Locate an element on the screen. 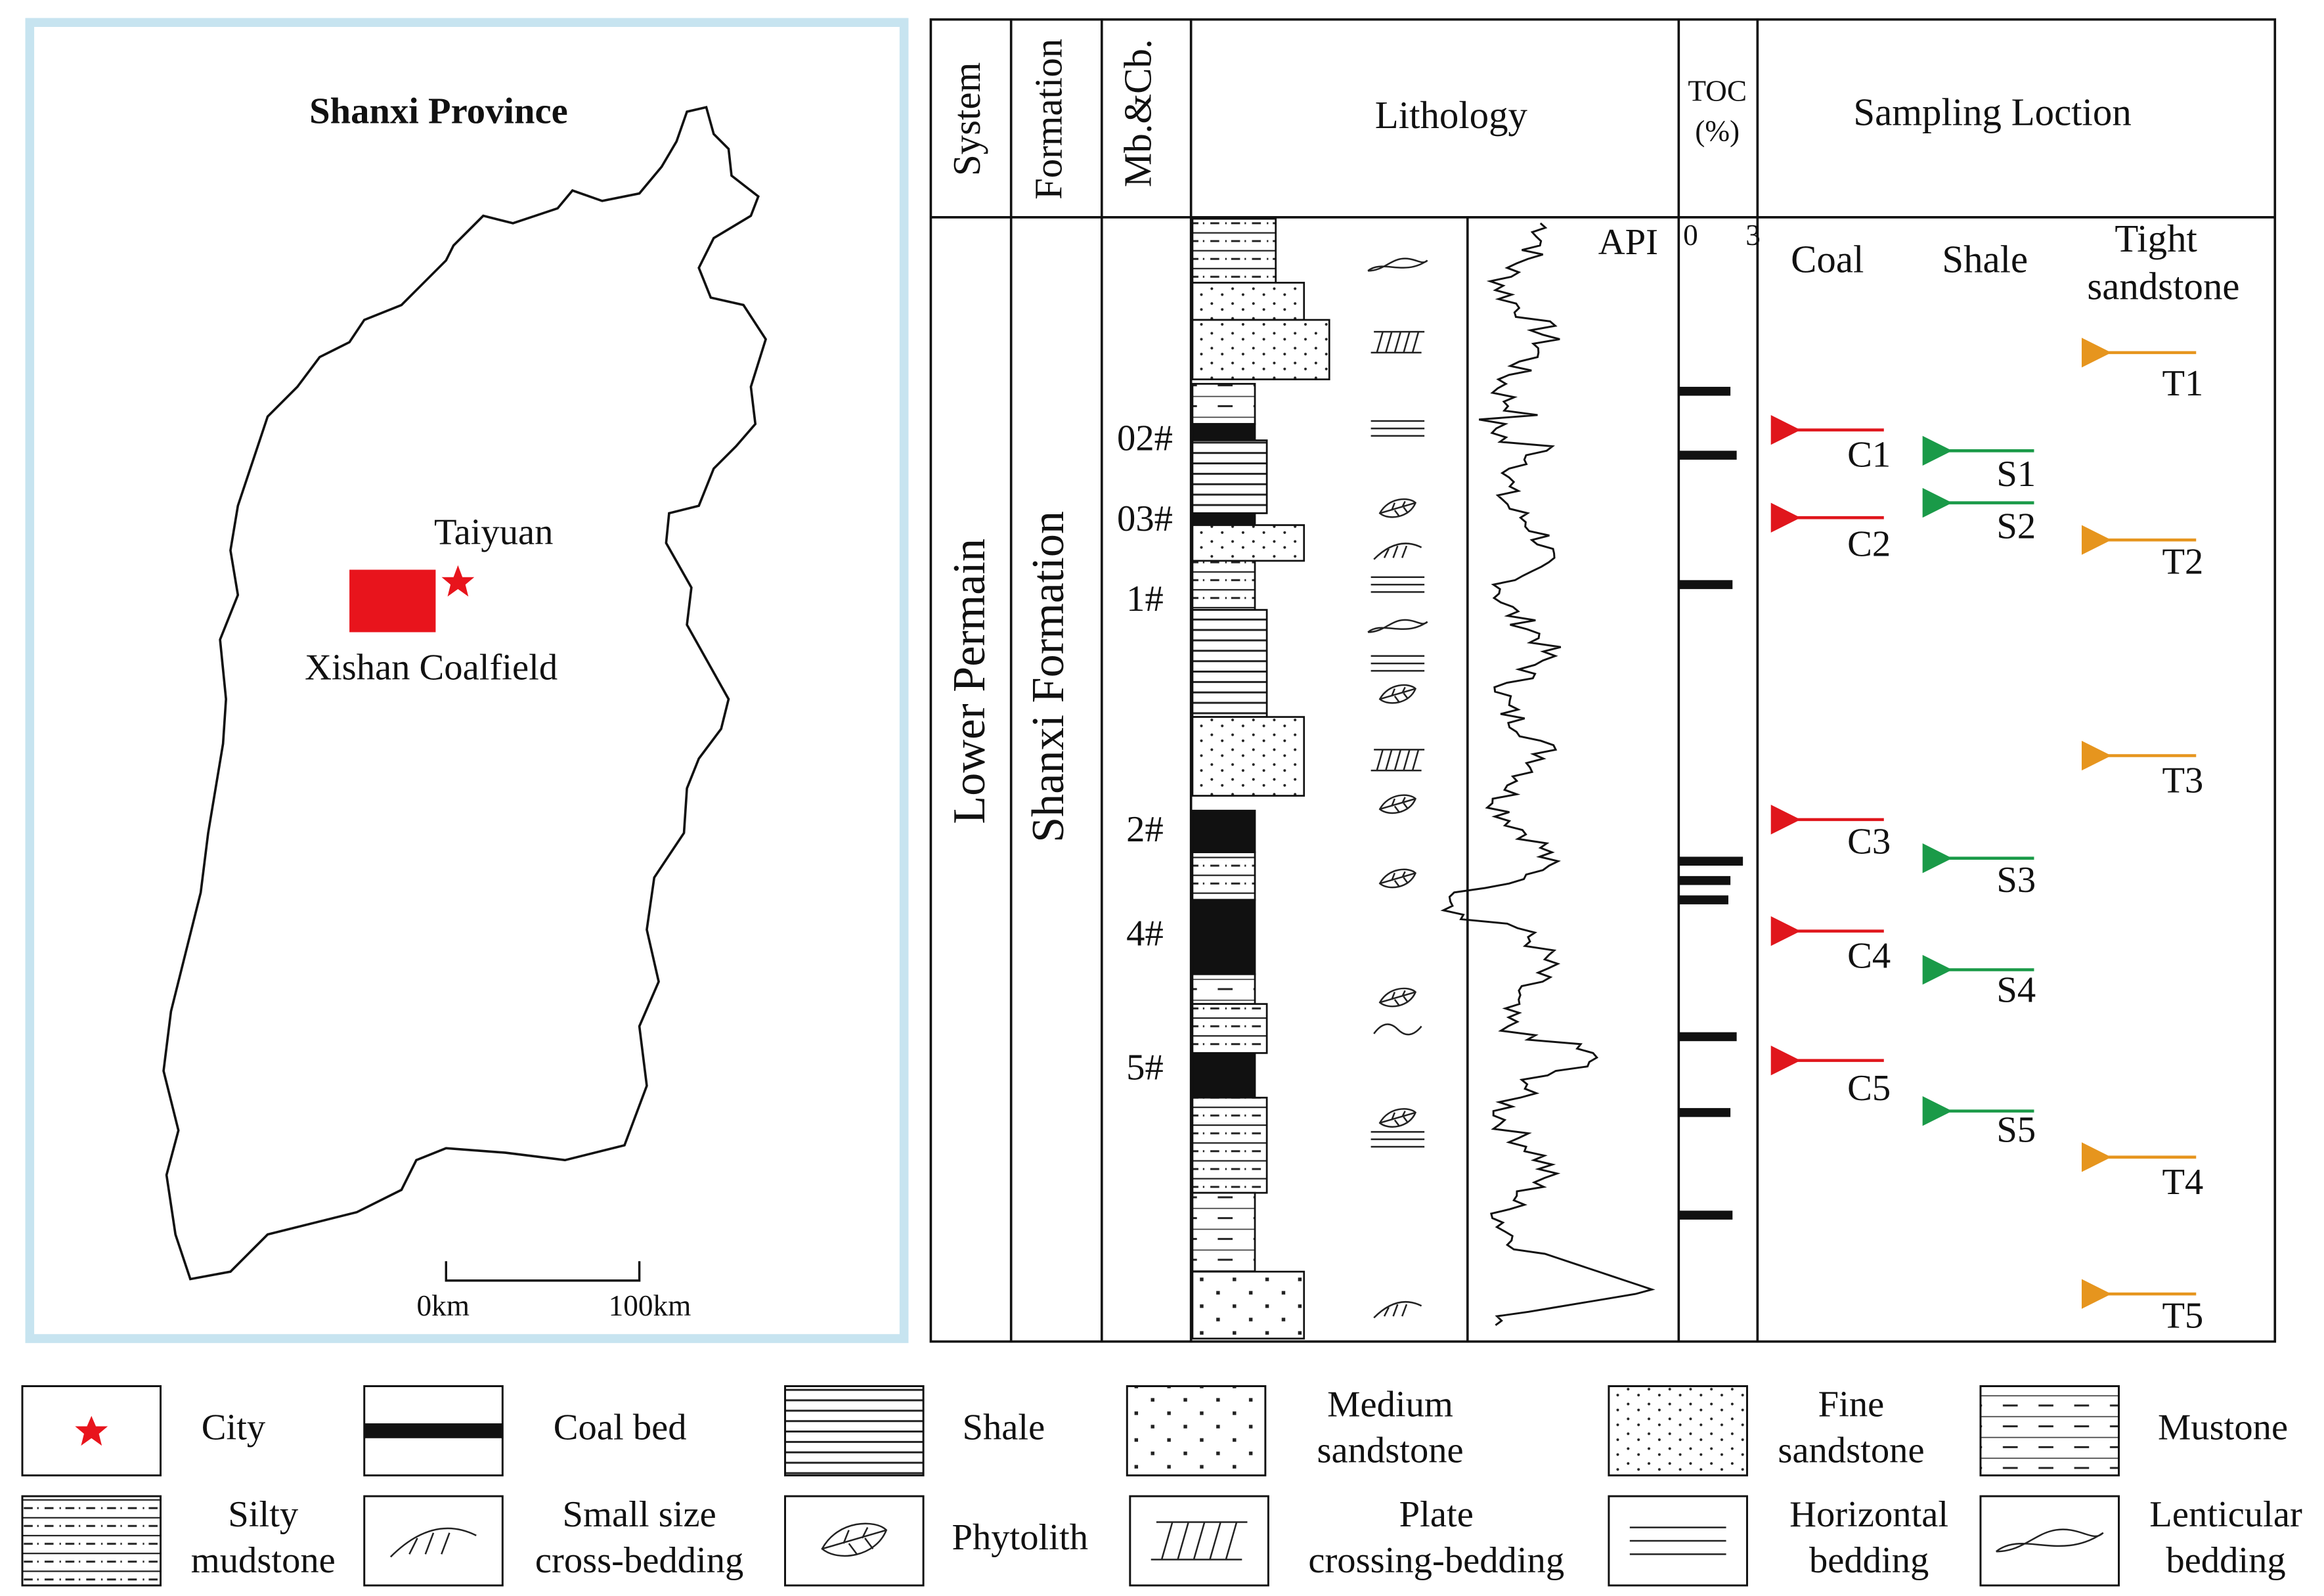 Image resolution: width=2324 pixels, height=1596 pixels. scale-label: 0km is located at coordinates (443, 1305).